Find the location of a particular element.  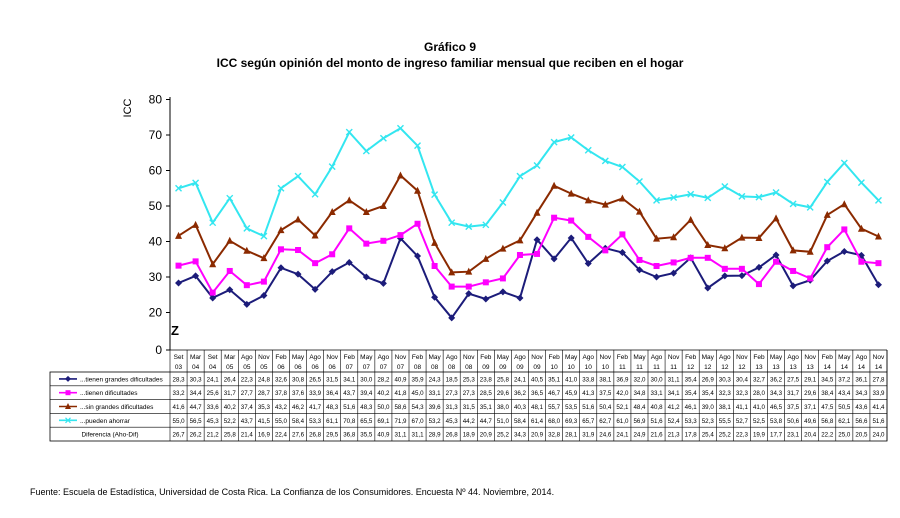

table-cell-value: 52,3 is located at coordinates (708, 421).